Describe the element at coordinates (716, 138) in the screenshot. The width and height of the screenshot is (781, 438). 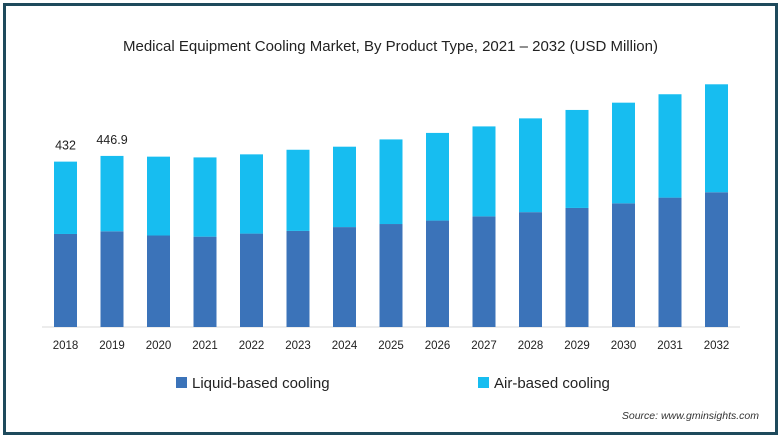
I see `bar-air-2032` at that location.